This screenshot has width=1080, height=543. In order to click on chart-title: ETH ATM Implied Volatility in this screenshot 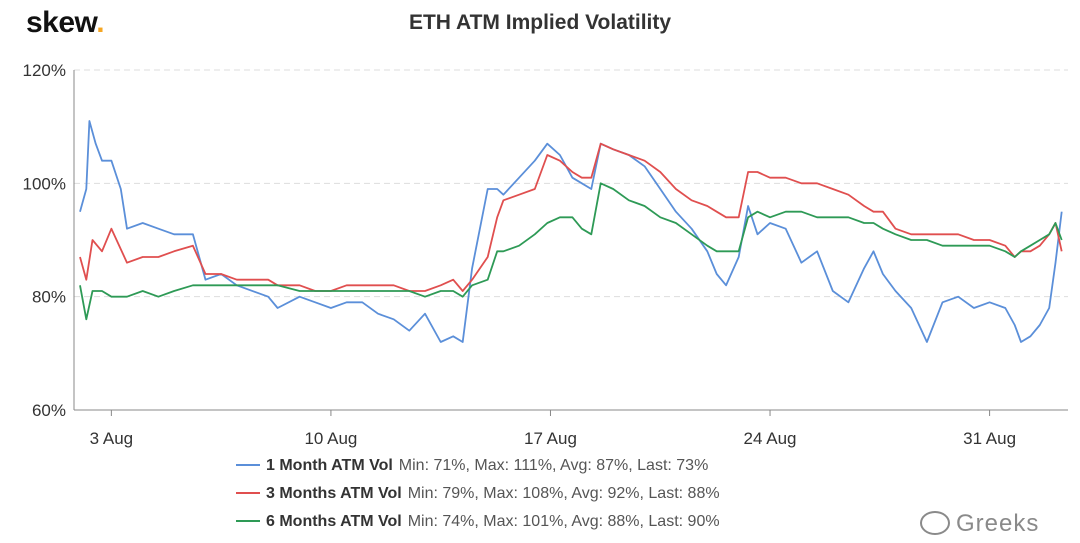, I will do `click(540, 22)`.